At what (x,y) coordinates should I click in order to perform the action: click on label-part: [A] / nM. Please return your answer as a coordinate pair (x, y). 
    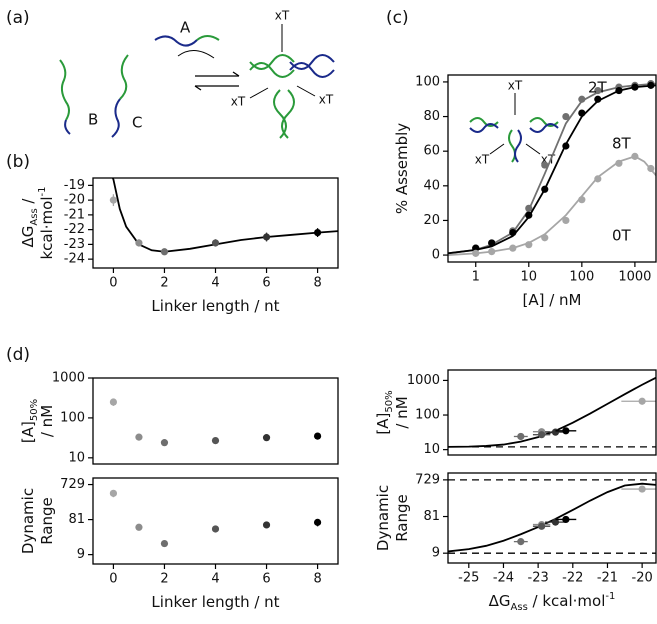
    Looking at the image, I should click on (551, 300).